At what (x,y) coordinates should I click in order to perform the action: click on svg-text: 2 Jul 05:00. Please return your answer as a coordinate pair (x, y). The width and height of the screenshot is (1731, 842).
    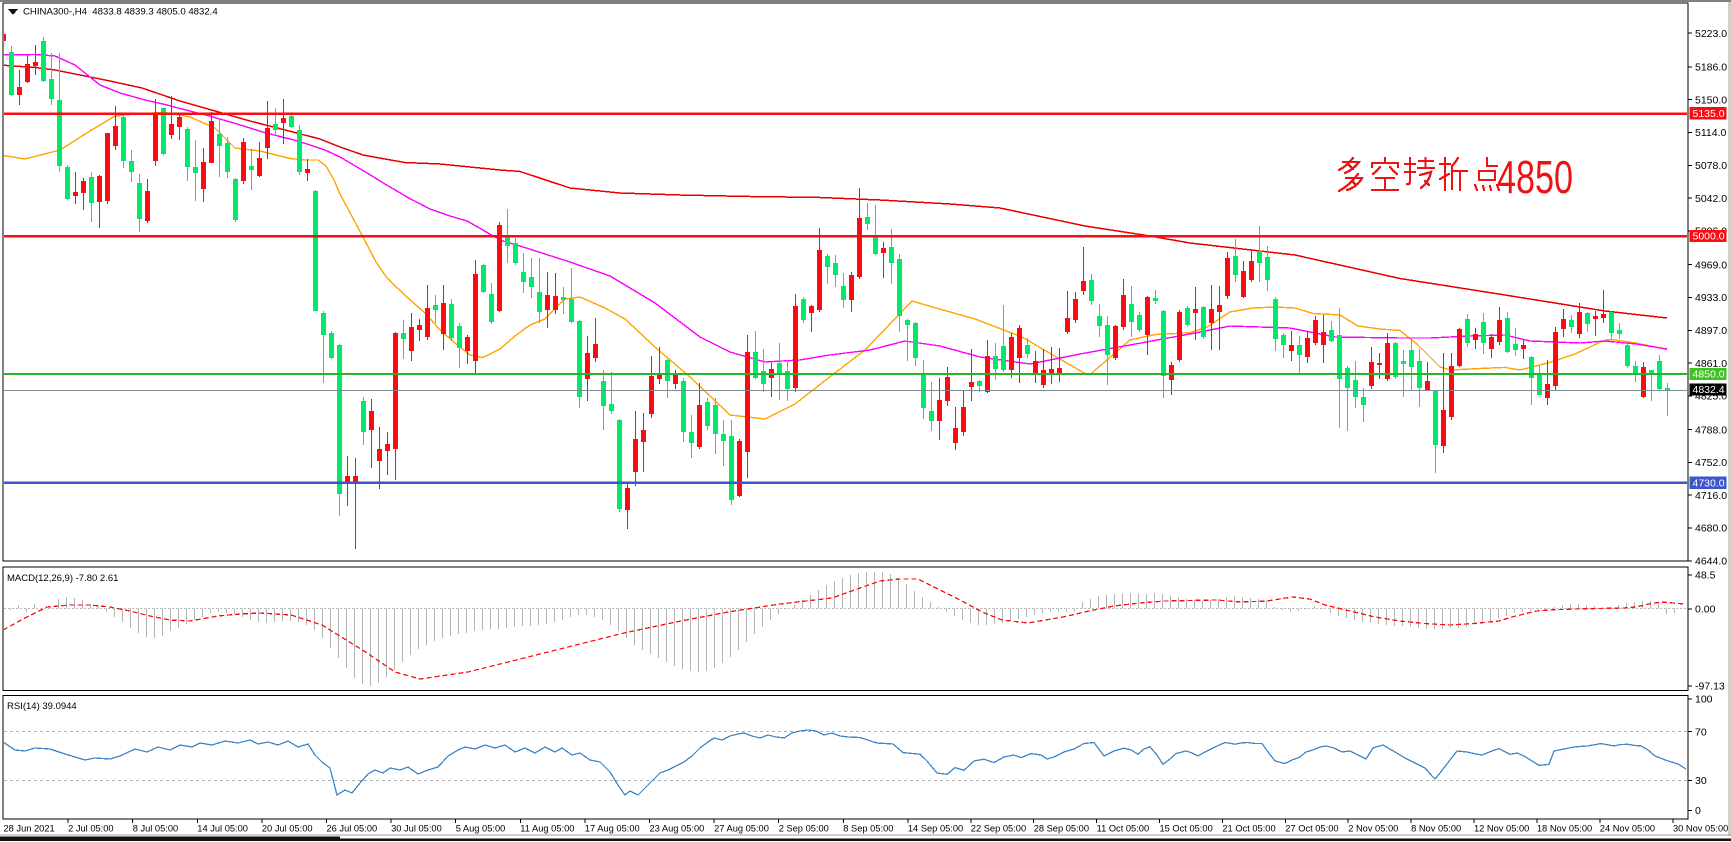
    Looking at the image, I should click on (91, 829).